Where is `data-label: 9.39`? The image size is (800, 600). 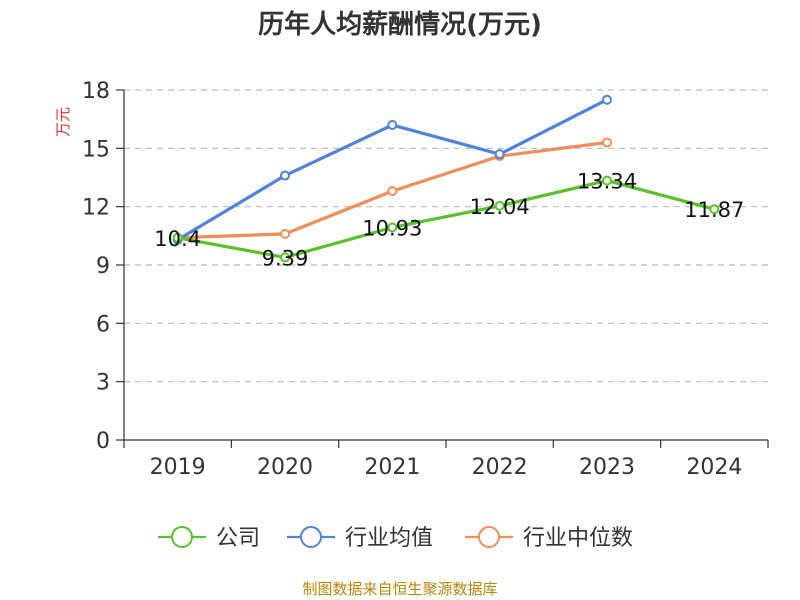 data-label: 9.39 is located at coordinates (285, 258).